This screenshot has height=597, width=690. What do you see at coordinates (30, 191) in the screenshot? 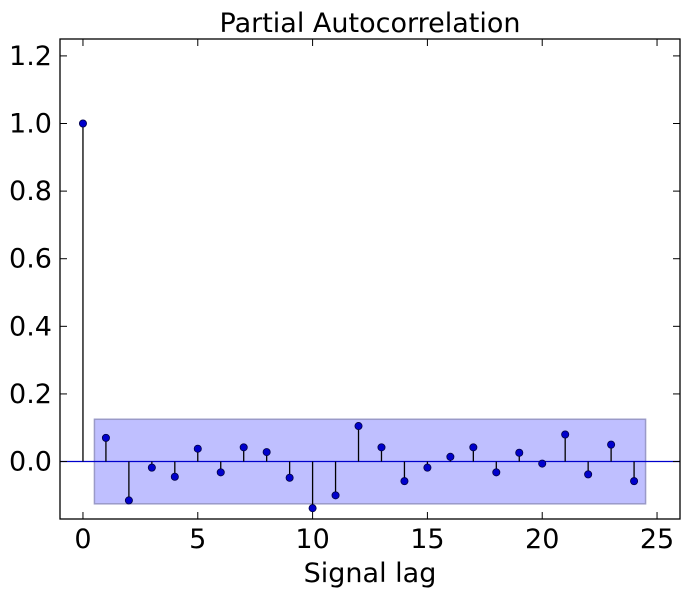
I see `y-tick-label-0.8: 0.8` at bounding box center [30, 191].